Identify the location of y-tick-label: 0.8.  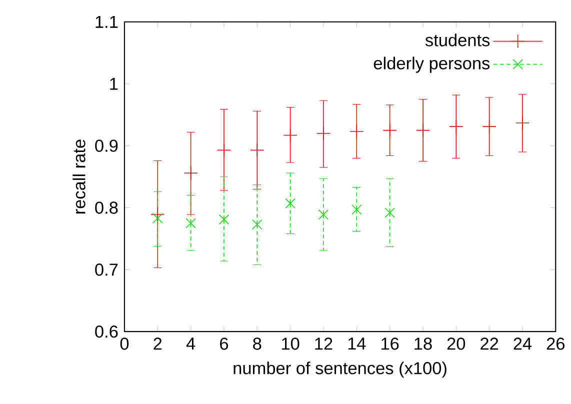
(106, 207).